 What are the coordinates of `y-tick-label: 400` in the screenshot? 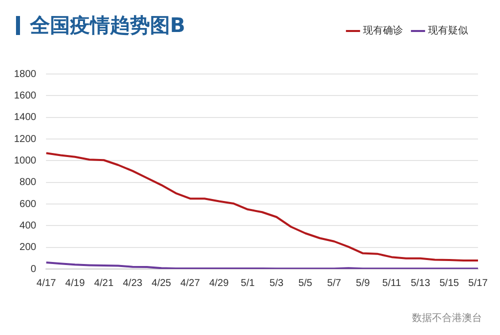 It's located at (28, 226).